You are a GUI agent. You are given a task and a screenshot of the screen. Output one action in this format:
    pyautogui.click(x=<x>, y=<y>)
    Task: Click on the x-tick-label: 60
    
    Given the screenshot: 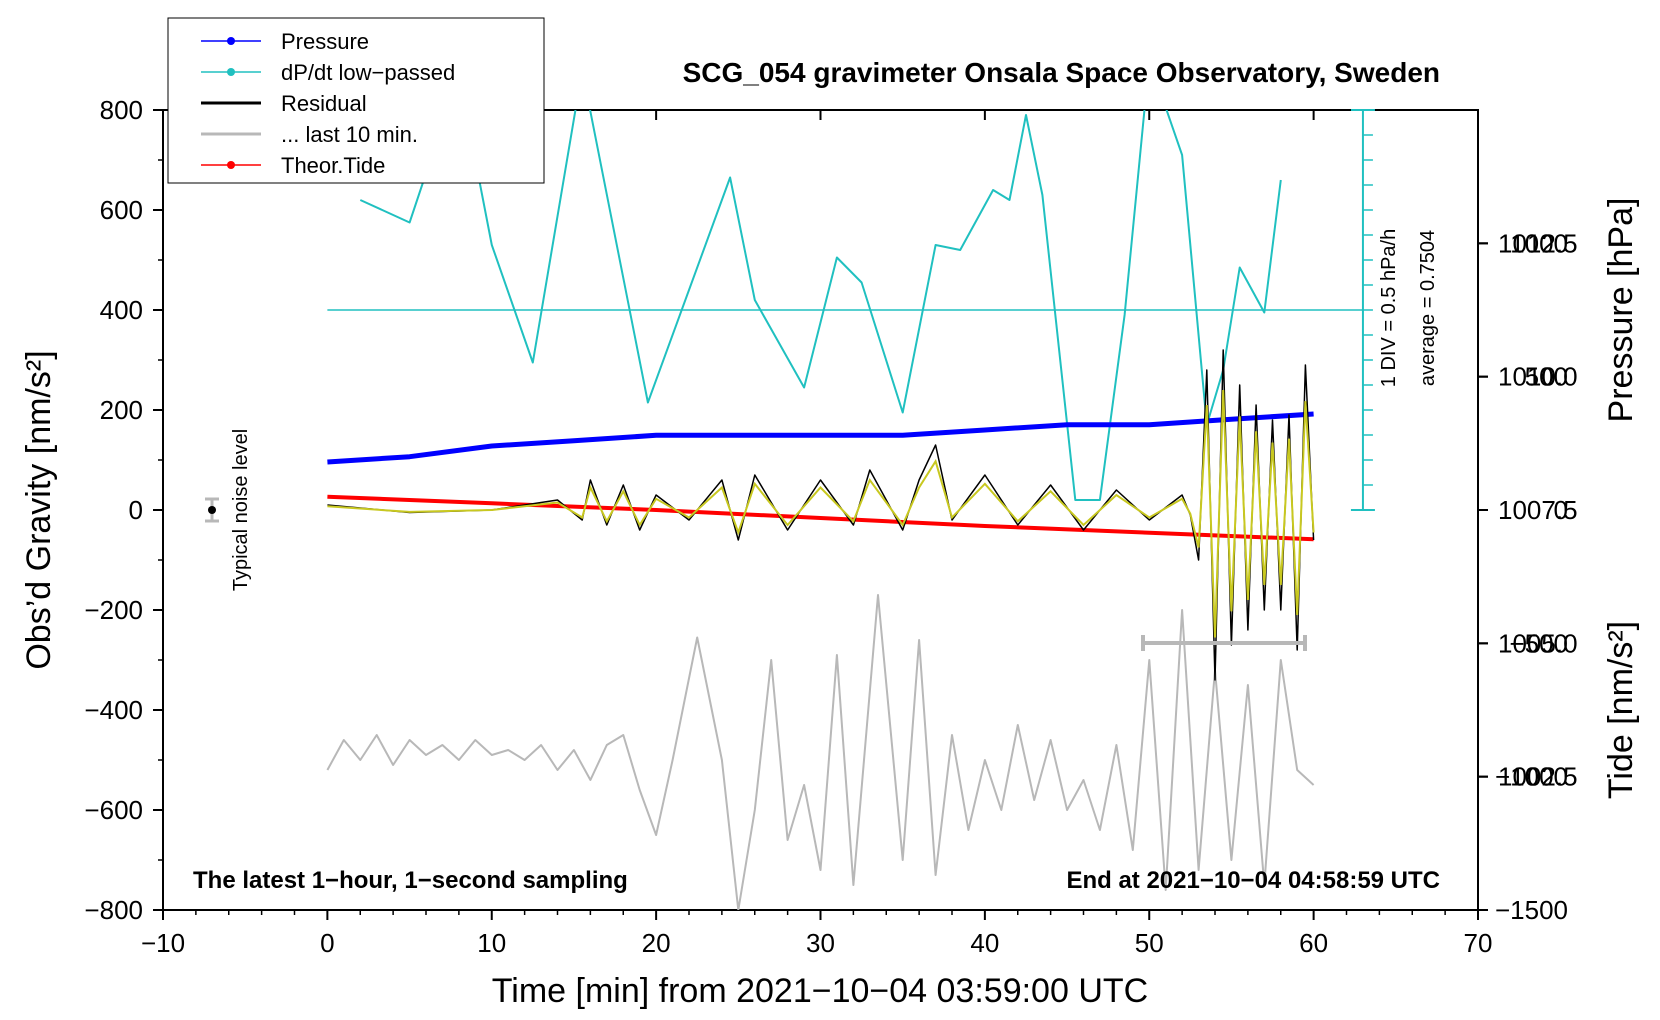 What is the action you would take?
    pyautogui.click(x=1313, y=943)
    